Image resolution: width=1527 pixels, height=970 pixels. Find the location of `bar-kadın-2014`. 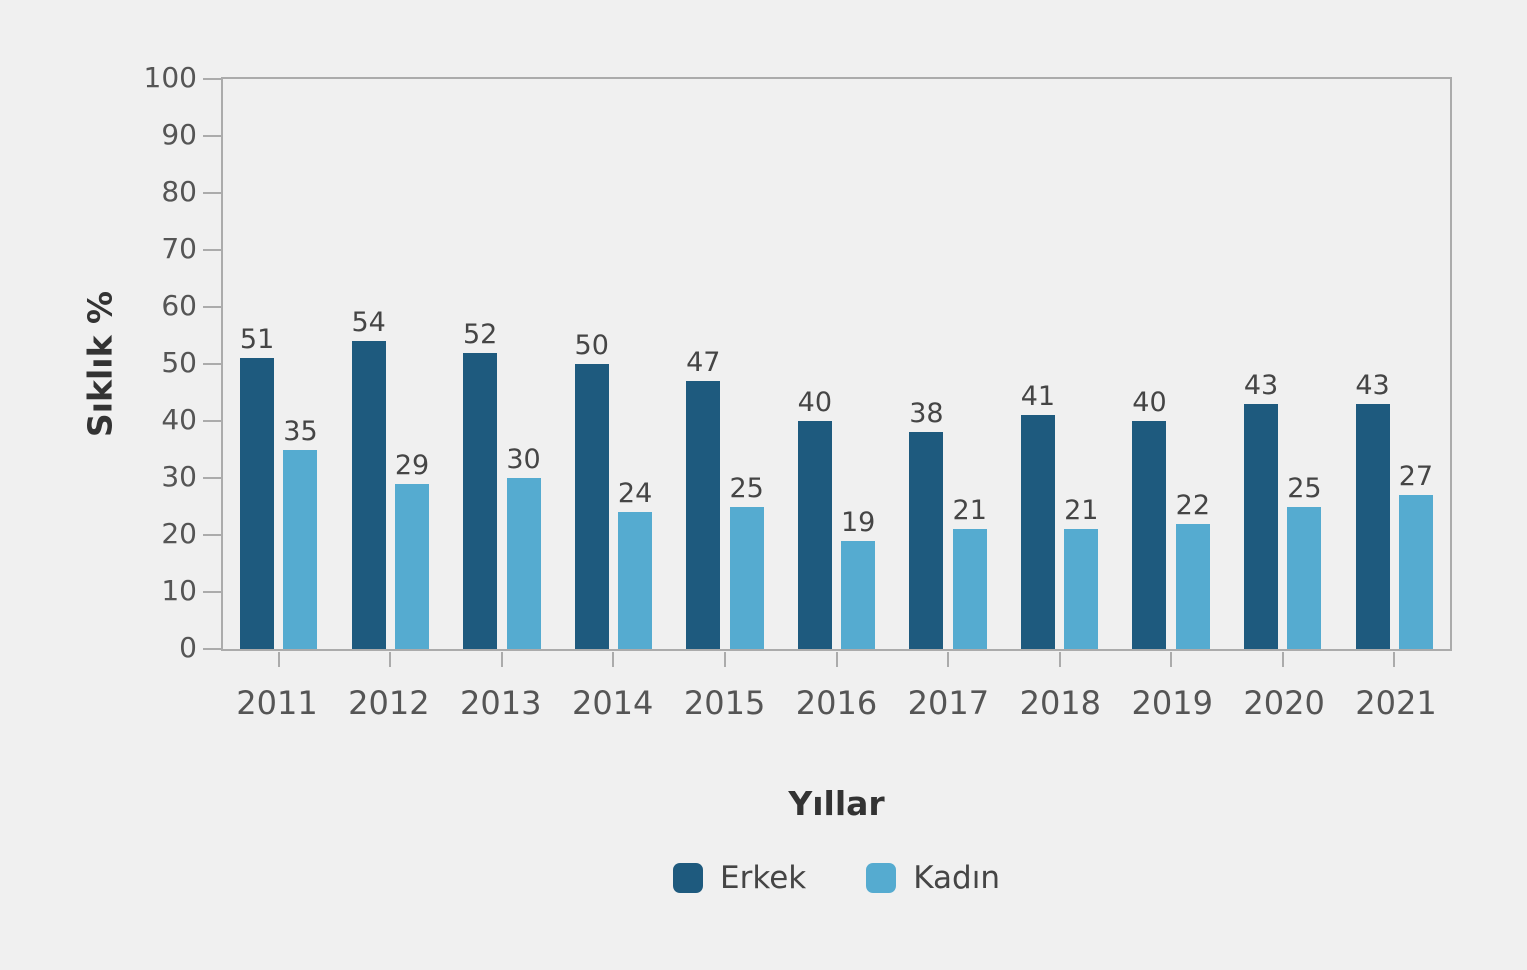

bar-kadın-2014 is located at coordinates (635, 580).